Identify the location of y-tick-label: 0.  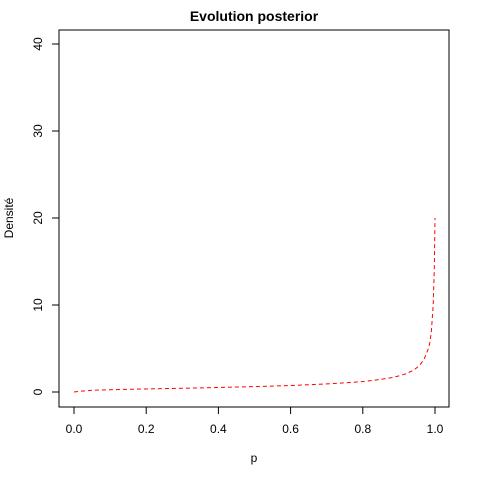
(38, 391).